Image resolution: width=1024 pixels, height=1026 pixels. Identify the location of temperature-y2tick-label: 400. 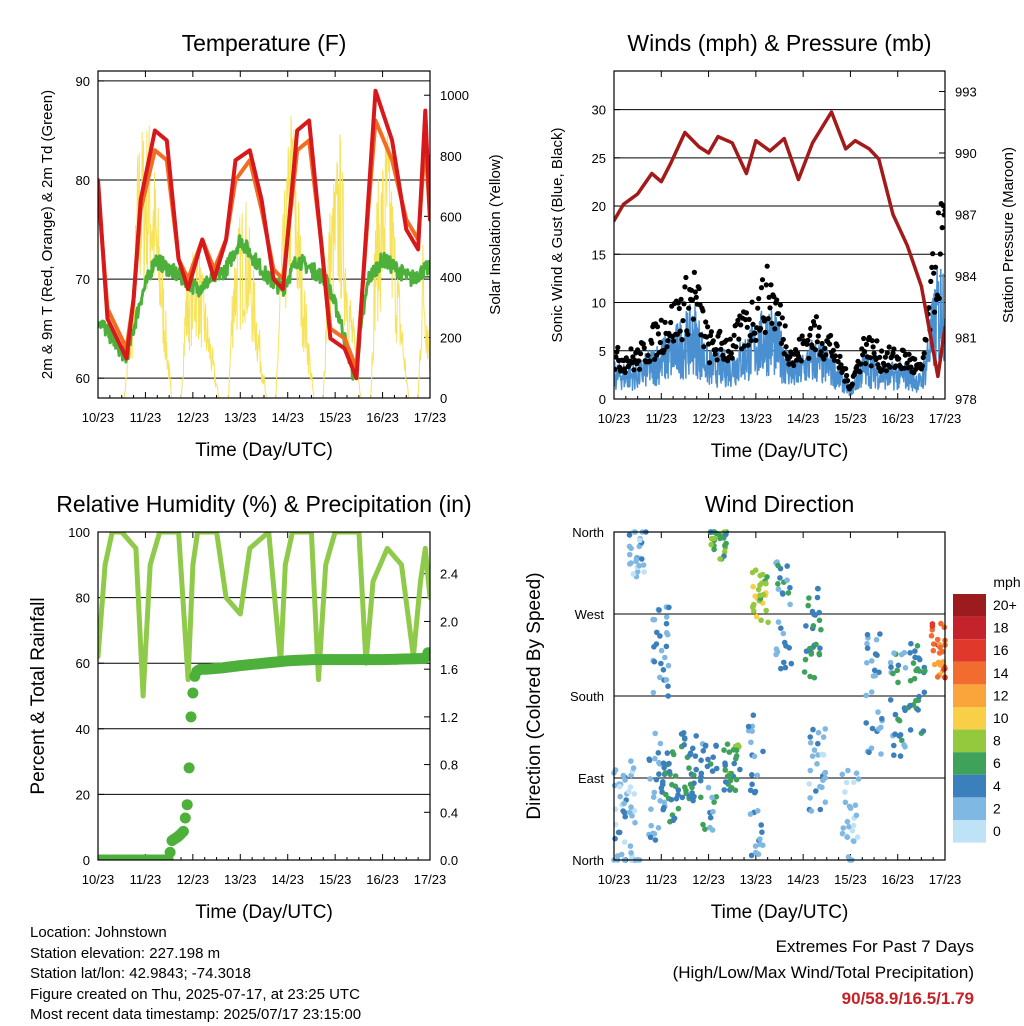
(451, 277).